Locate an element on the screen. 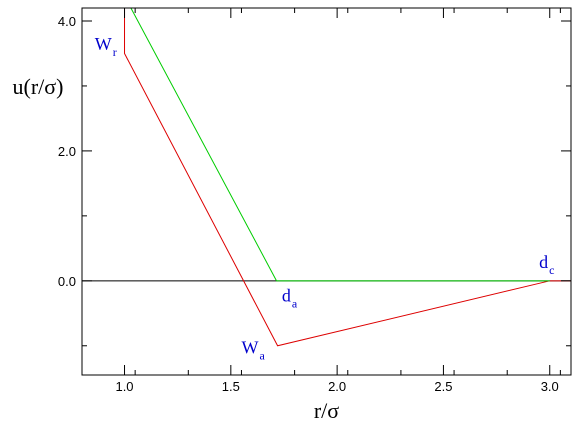  annotation-d-a: da is located at coordinates (290, 298).